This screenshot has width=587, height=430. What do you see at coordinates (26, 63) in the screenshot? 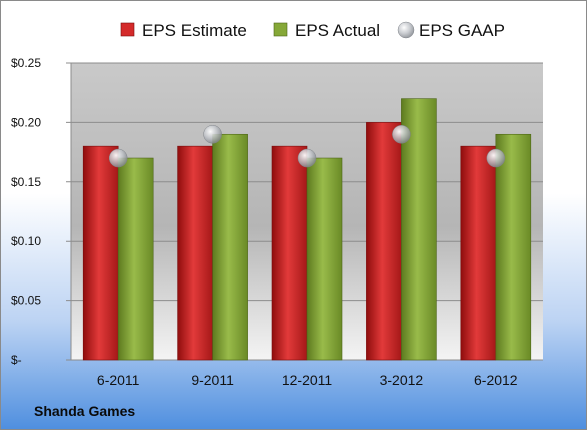
I see `y-tick-label: $0.25` at bounding box center [26, 63].